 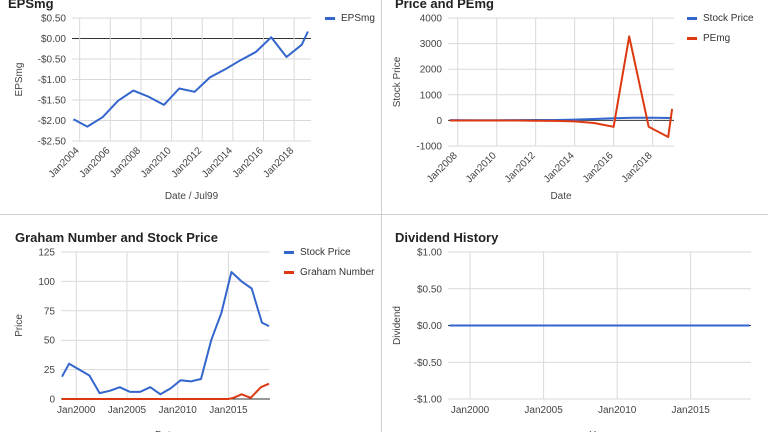 I want to click on chart-title: Graham Number and Stock Price, so click(x=116, y=237).